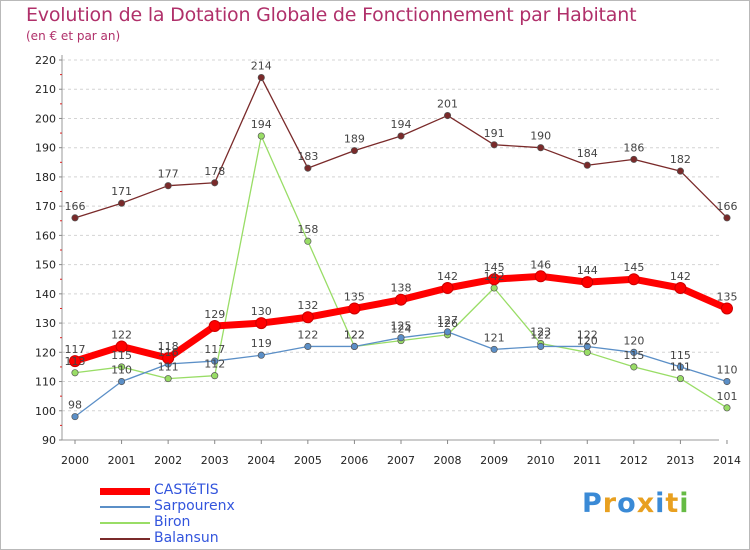  Describe the element at coordinates (261, 124) in the screenshot. I see `data-label-biron: 194` at that location.